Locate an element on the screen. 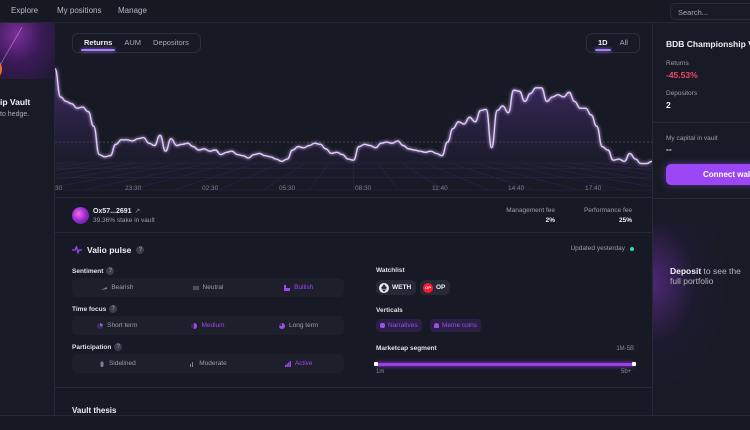 This screenshot has width=750, height=430. participation-moderate: Moderate is located at coordinates (208, 363).